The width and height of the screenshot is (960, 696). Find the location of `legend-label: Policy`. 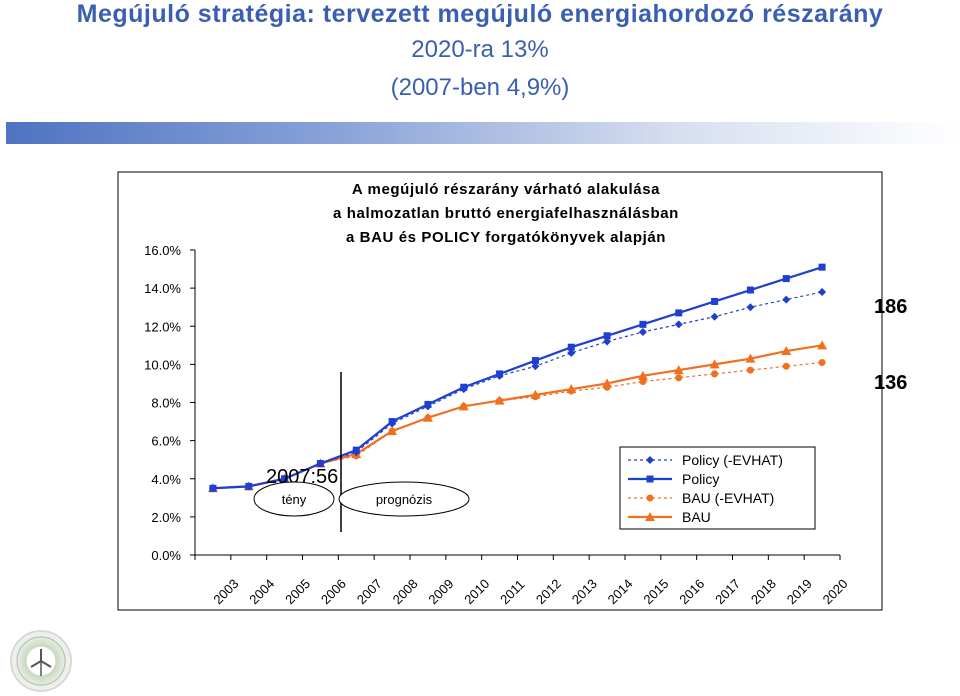

legend-label: Policy is located at coordinates (700, 479).